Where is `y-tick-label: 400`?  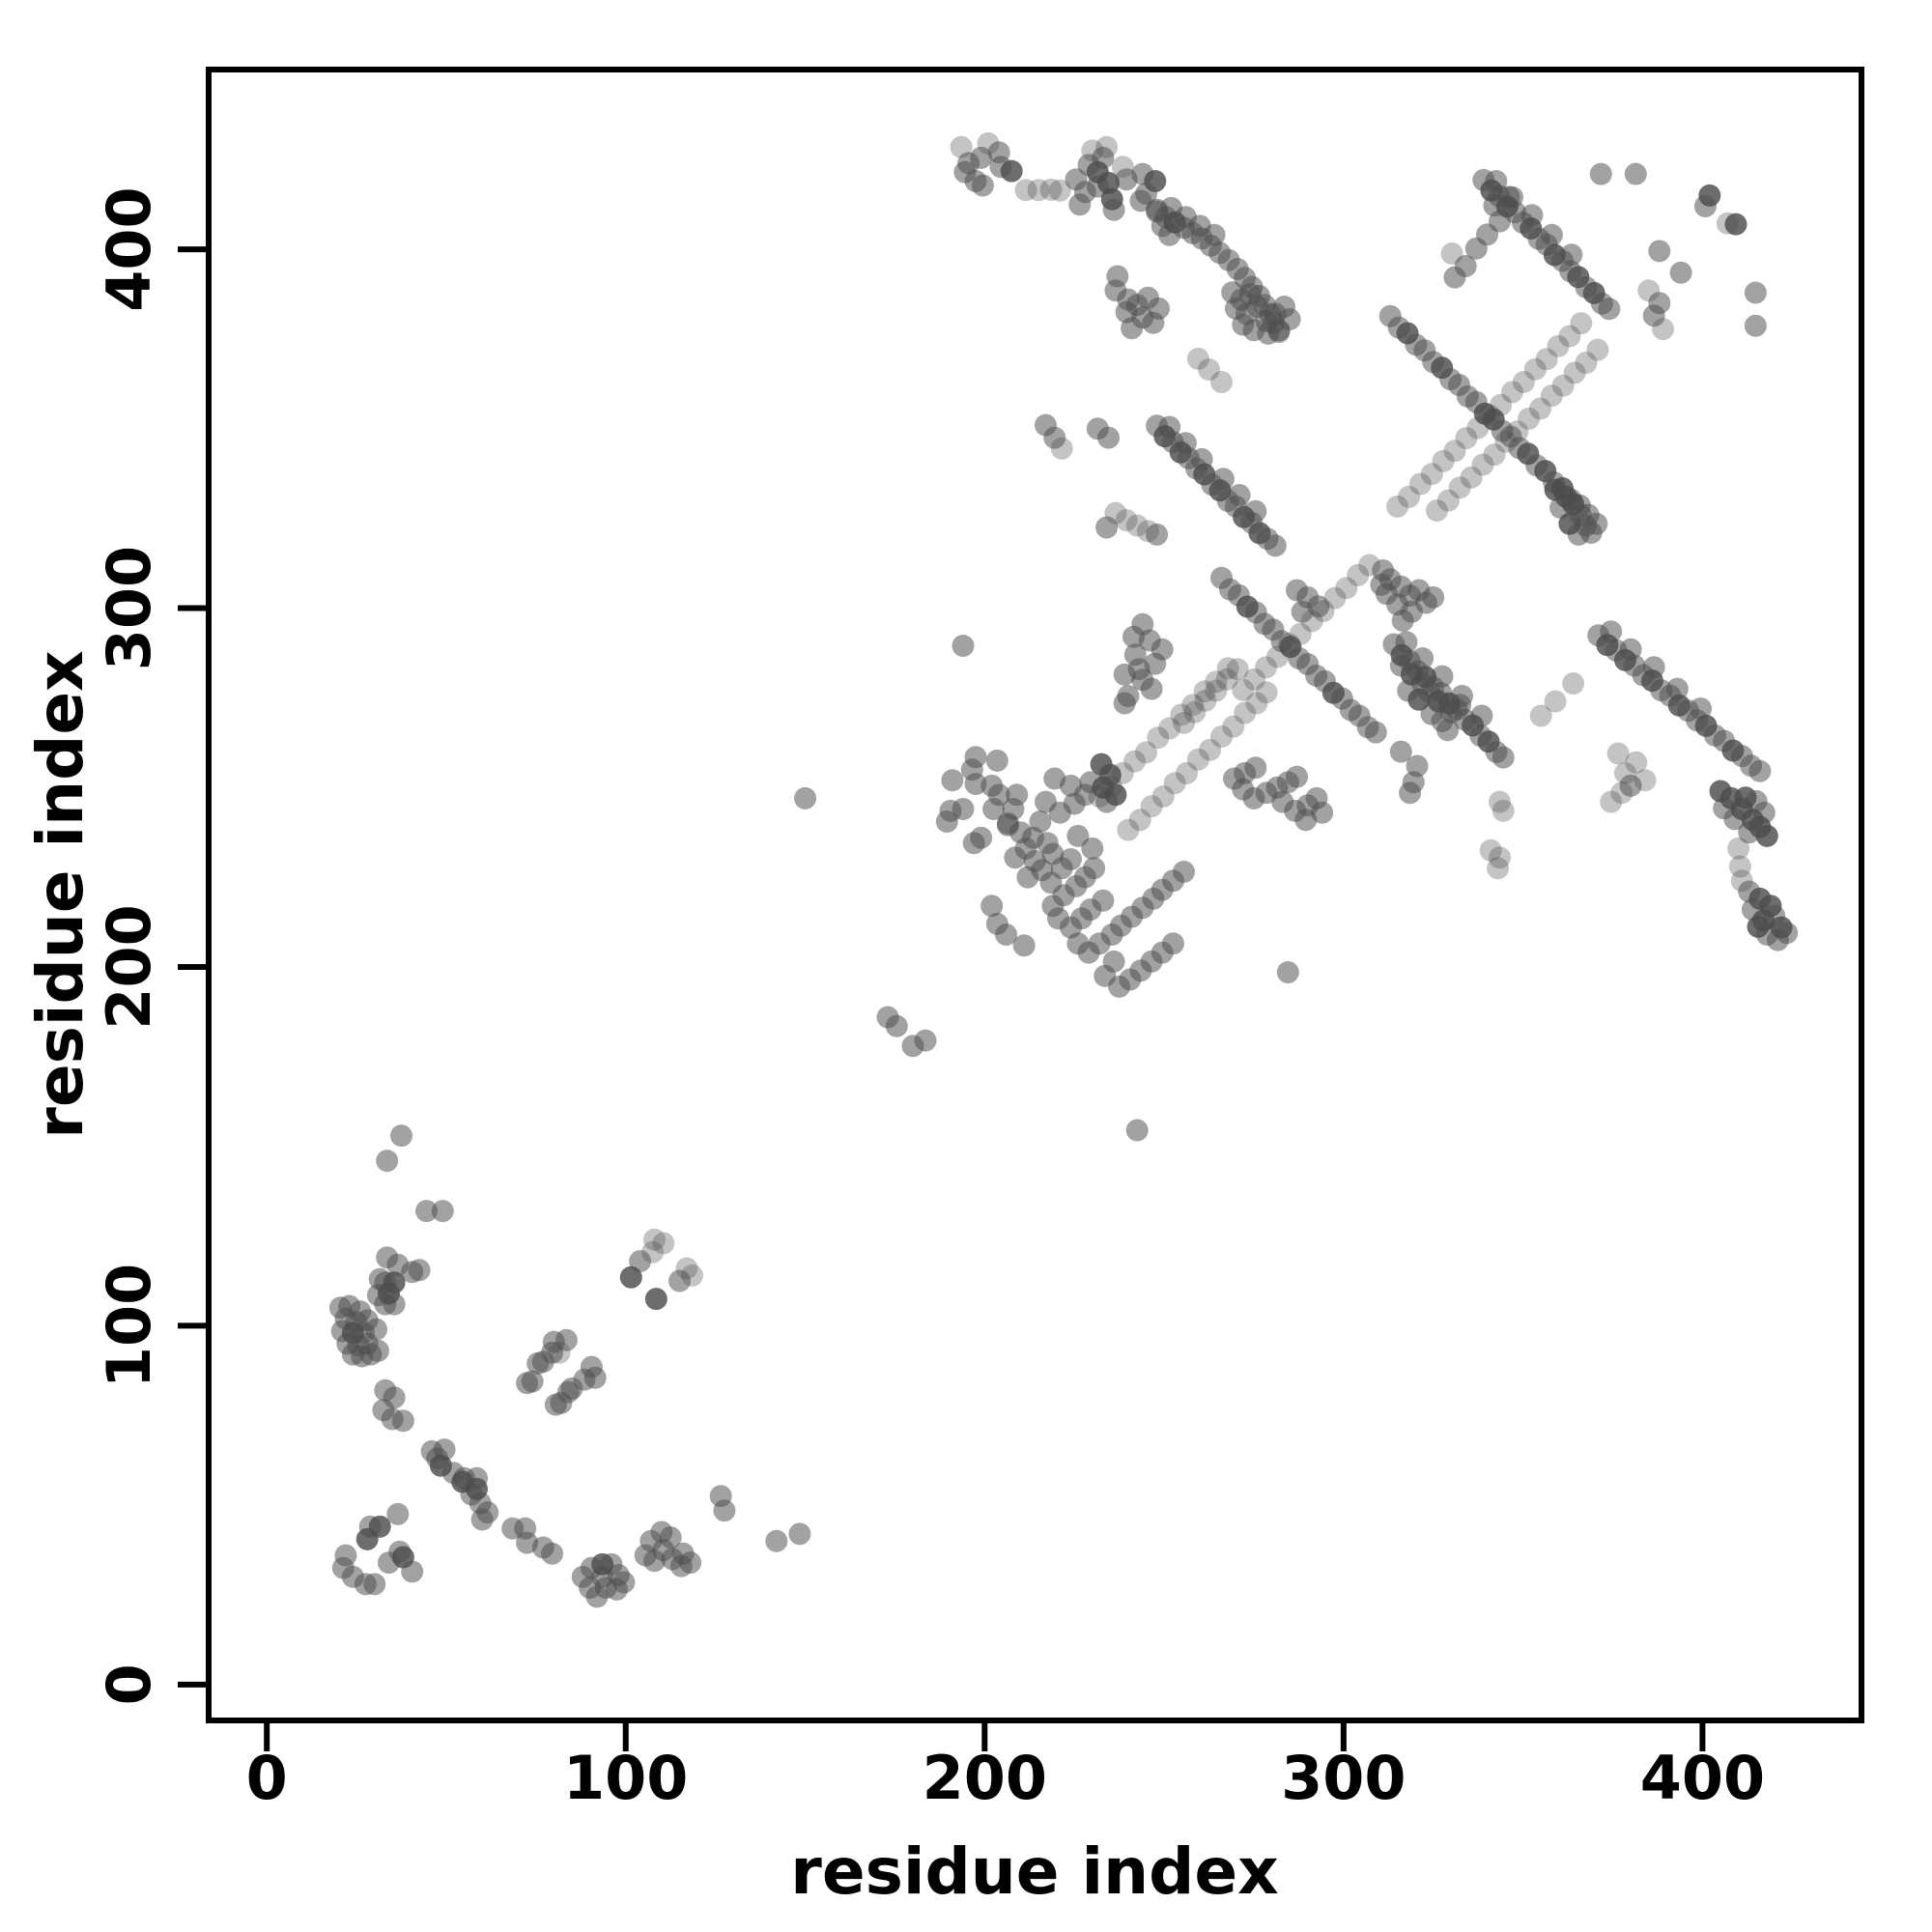
y-tick-label: 400 is located at coordinates (129, 248).